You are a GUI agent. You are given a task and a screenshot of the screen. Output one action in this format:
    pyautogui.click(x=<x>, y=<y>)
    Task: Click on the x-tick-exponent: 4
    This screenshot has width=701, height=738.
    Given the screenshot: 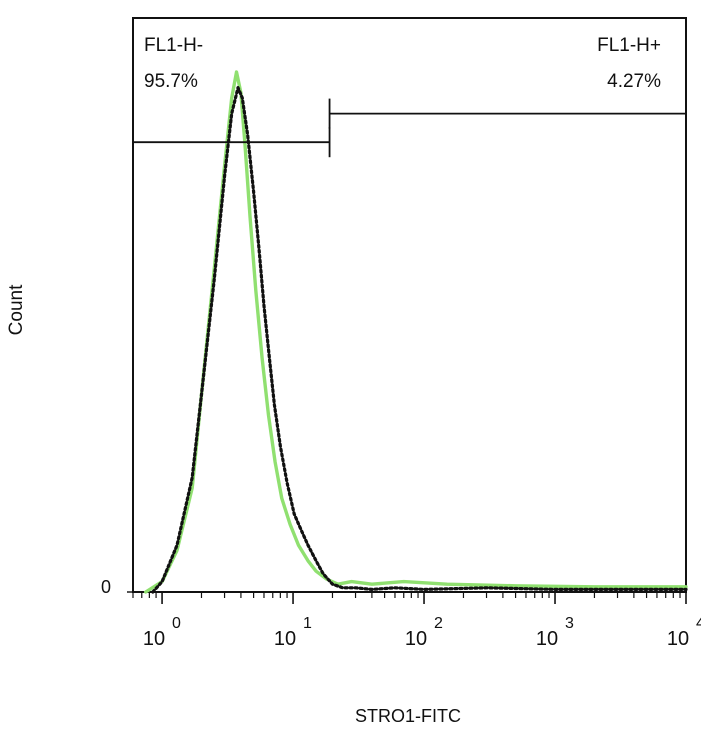 What is the action you would take?
    pyautogui.click(x=698, y=623)
    